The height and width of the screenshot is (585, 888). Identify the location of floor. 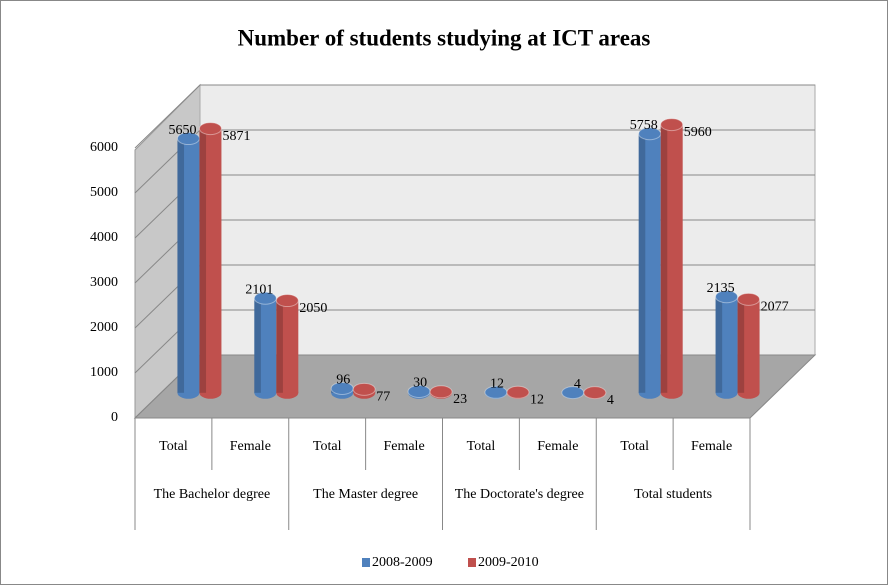
(475, 386).